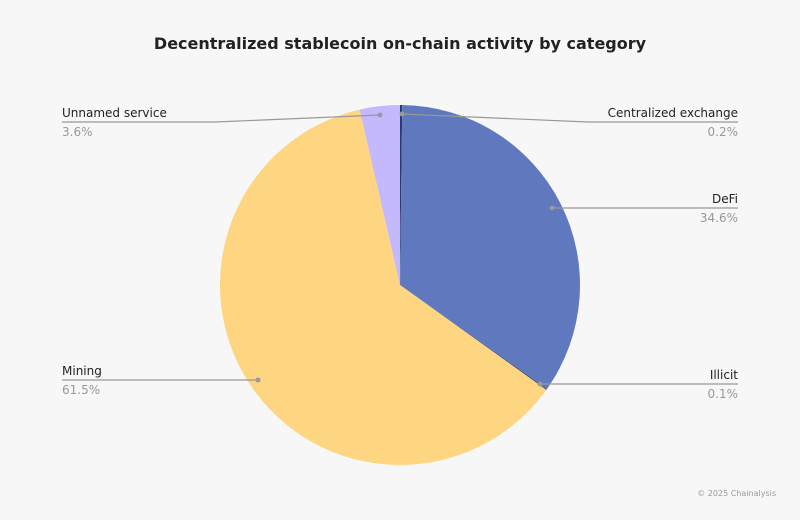 The width and height of the screenshot is (800, 520). Describe the element at coordinates (723, 394) in the screenshot. I see `slice-percent-illicit: 0.1%` at that location.